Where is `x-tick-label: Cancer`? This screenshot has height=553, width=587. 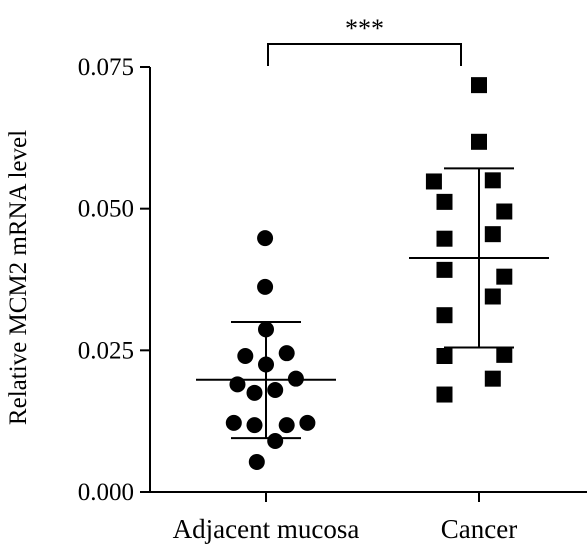 x-tick-label: Cancer is located at coordinates (479, 529).